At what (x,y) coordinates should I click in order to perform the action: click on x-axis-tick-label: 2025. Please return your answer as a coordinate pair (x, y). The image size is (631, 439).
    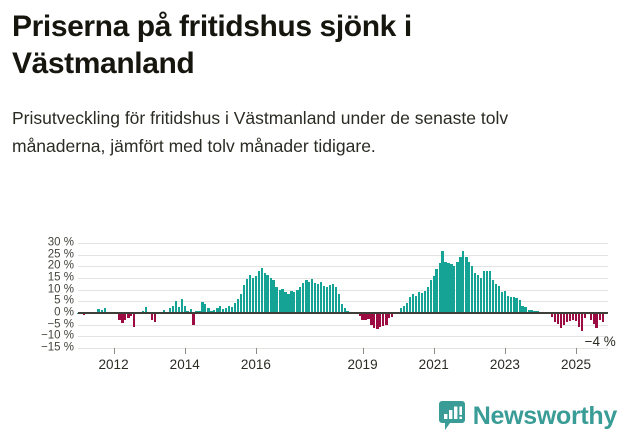
    Looking at the image, I should click on (576, 364).